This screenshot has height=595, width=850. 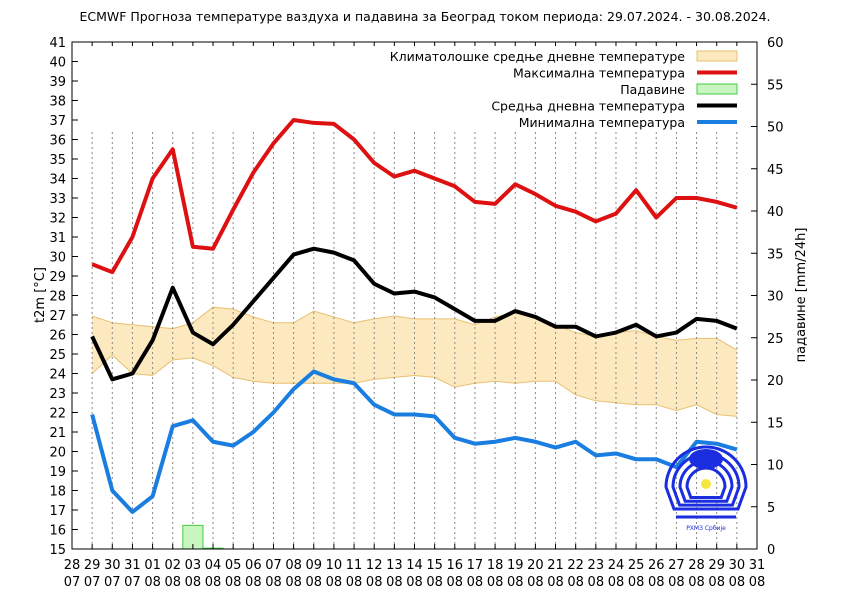 What do you see at coordinates (775, 170) in the screenshot?
I see `y2-tick-label: 45` at bounding box center [775, 170].